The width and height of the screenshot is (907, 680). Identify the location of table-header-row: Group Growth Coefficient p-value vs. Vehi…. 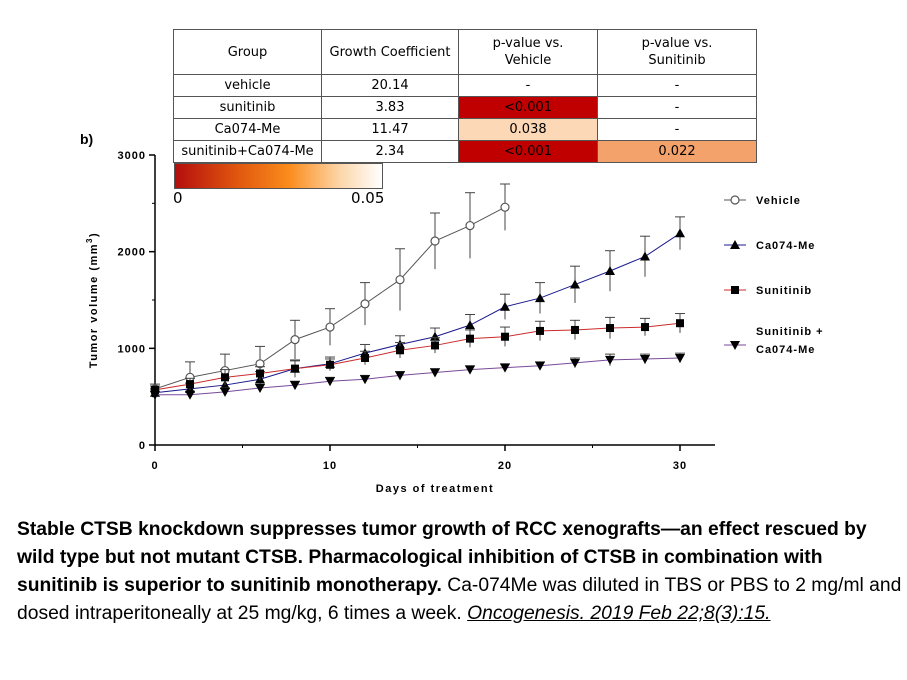
(465, 52).